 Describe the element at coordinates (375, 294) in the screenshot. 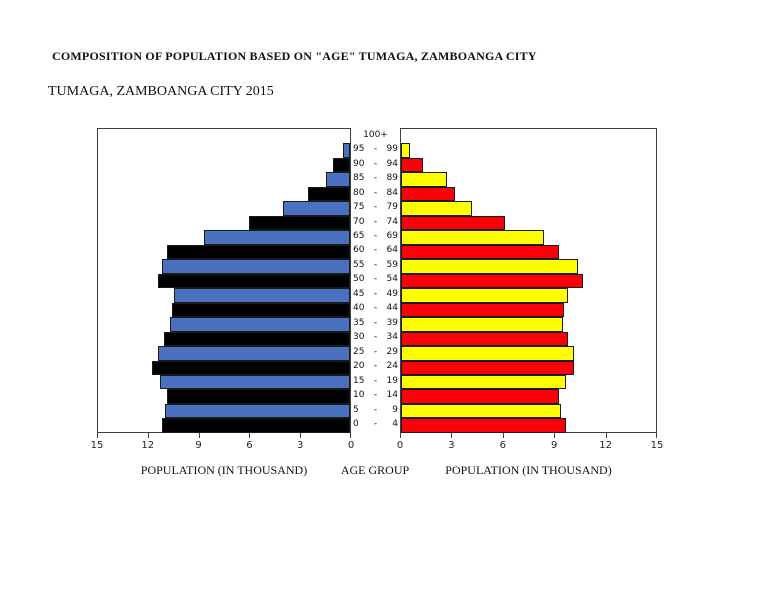

I see `age-group-label: 45-49` at that location.